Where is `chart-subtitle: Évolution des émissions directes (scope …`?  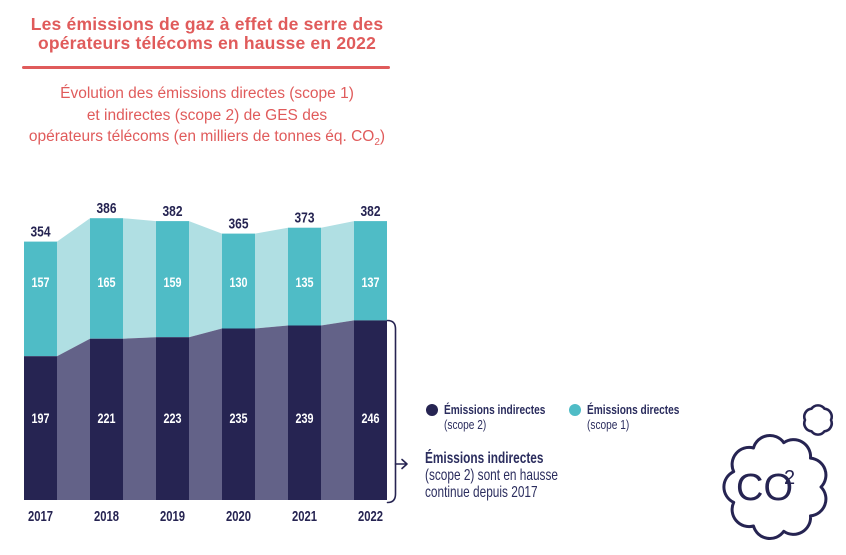
chart-subtitle: Évolution des émissions directes (scope … is located at coordinates (207, 115).